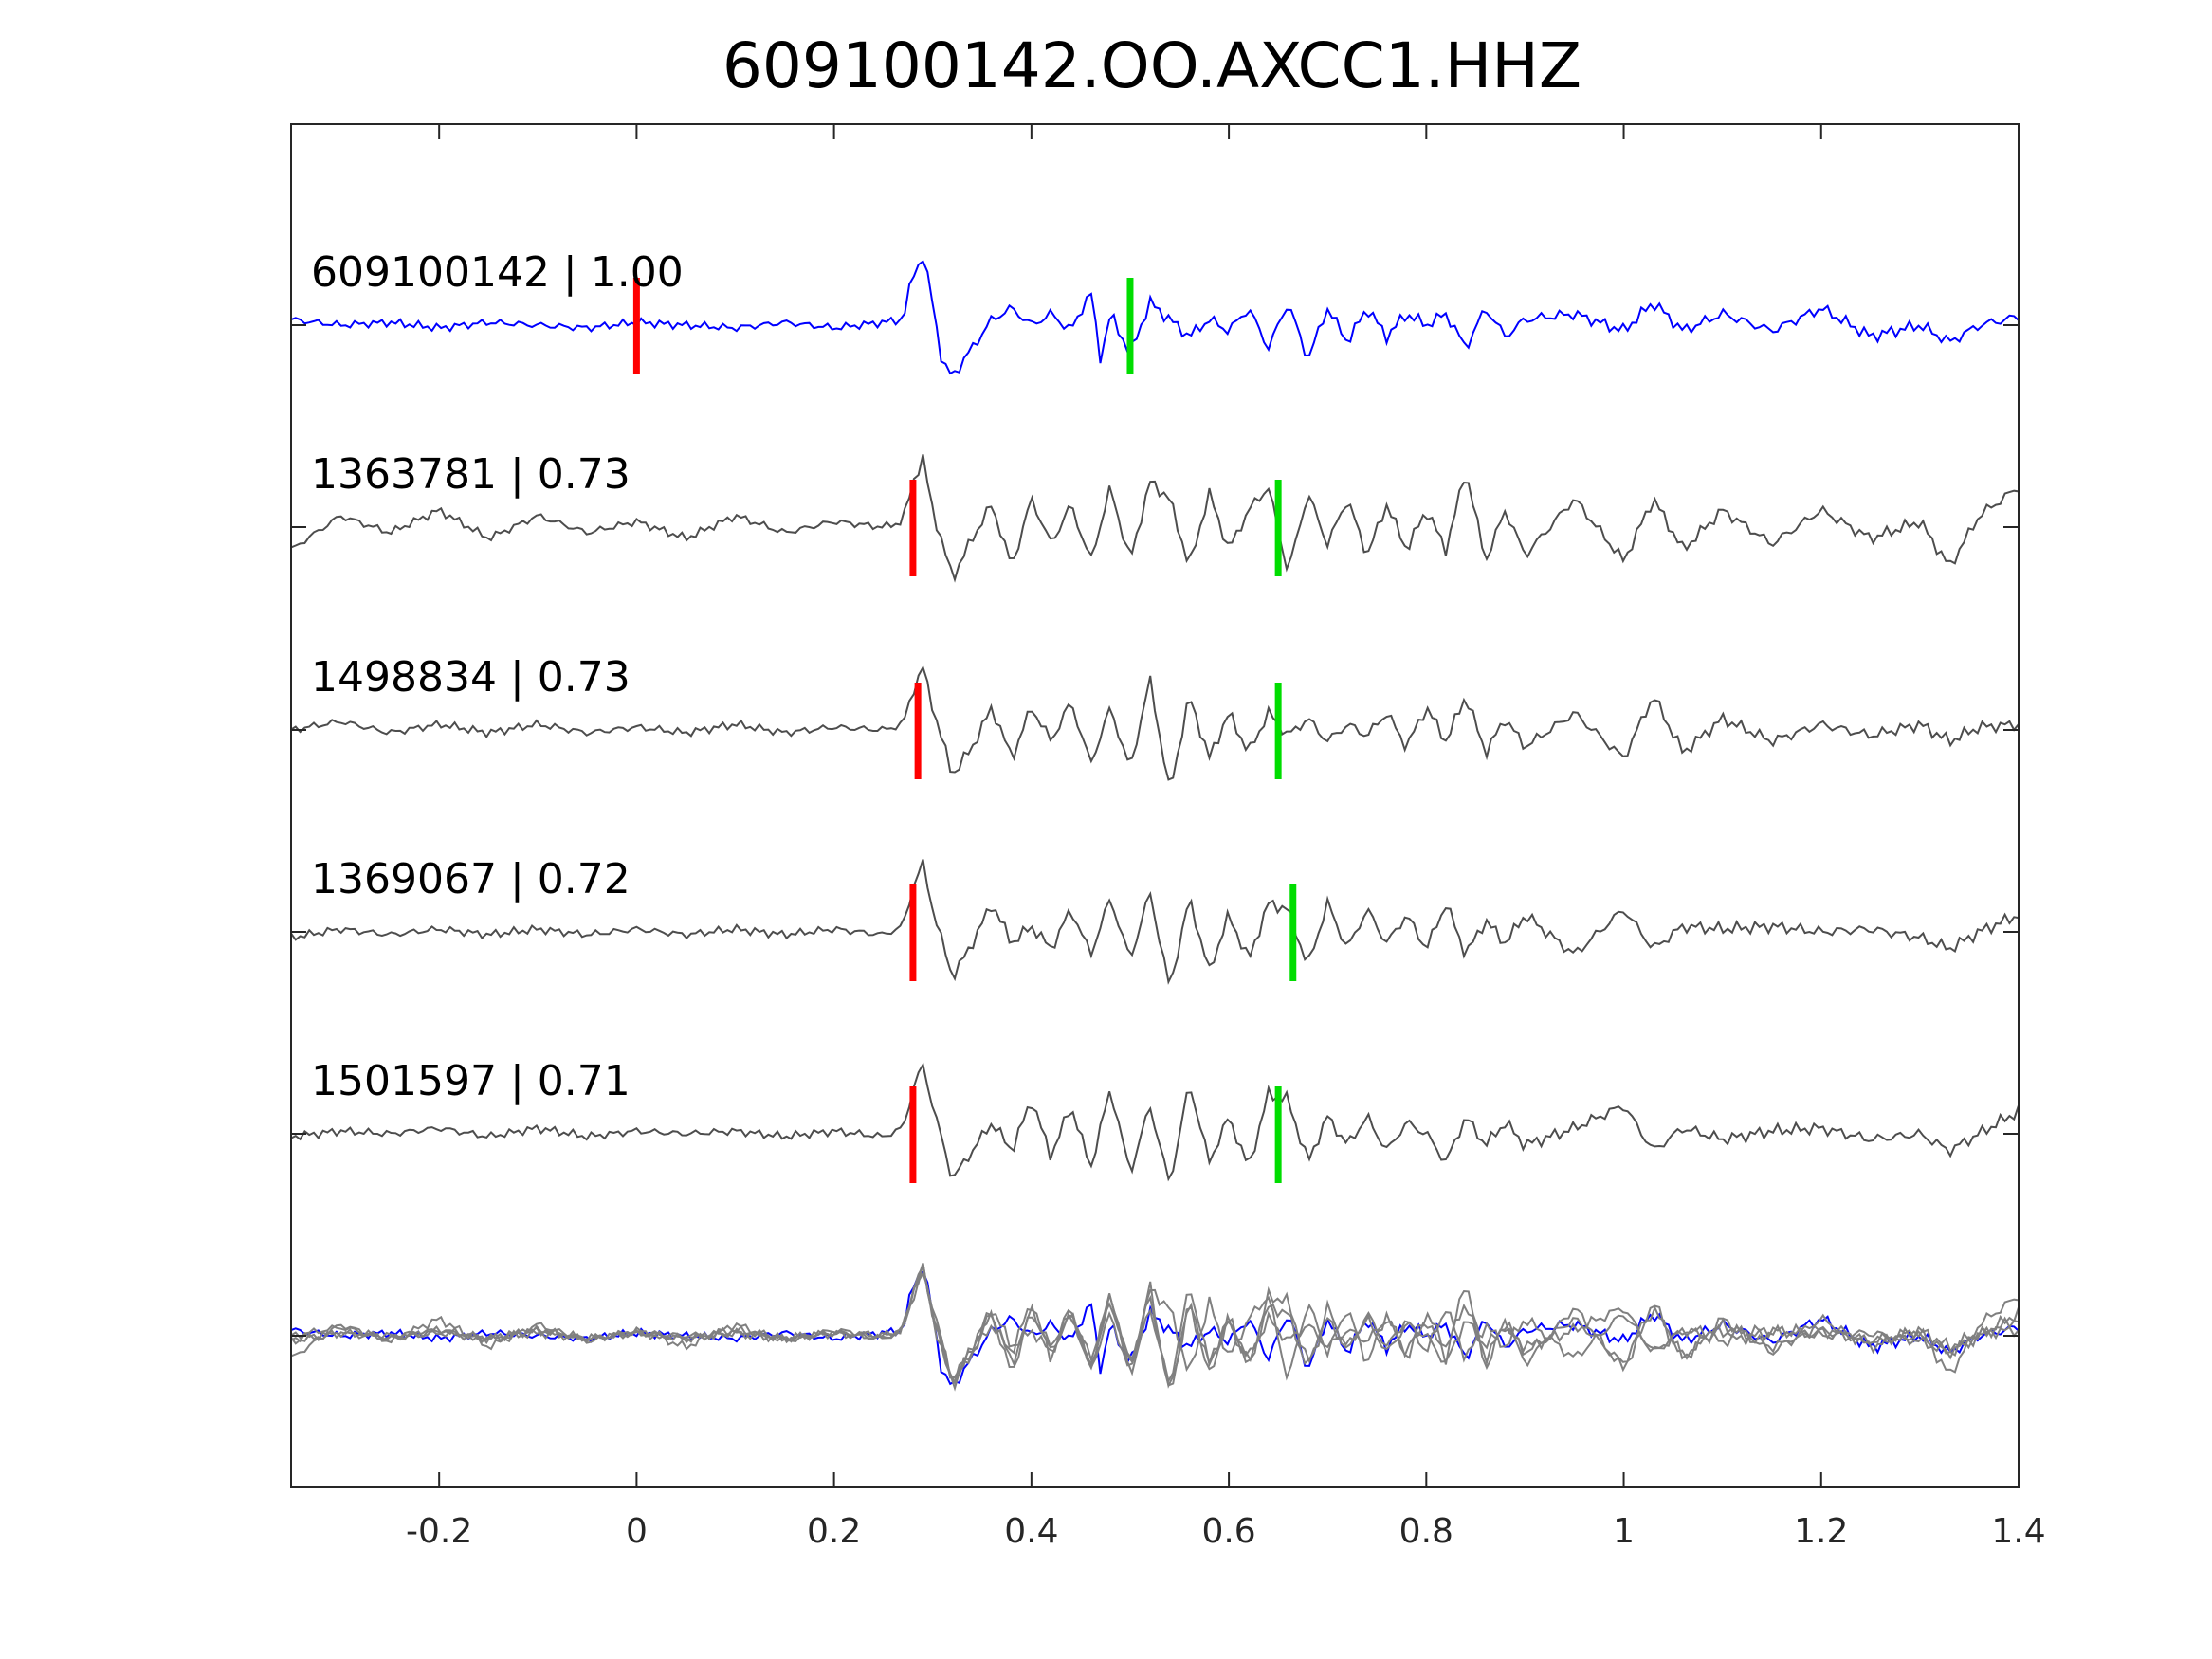 The height and width of the screenshot is (1659, 2212). What do you see at coordinates (1624, 1531) in the screenshot?
I see `x-tick-label: 1` at bounding box center [1624, 1531].